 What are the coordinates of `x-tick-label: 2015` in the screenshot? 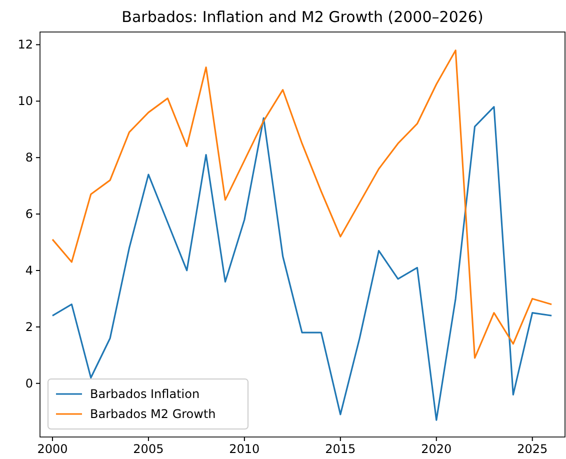 It's located at (340, 449).